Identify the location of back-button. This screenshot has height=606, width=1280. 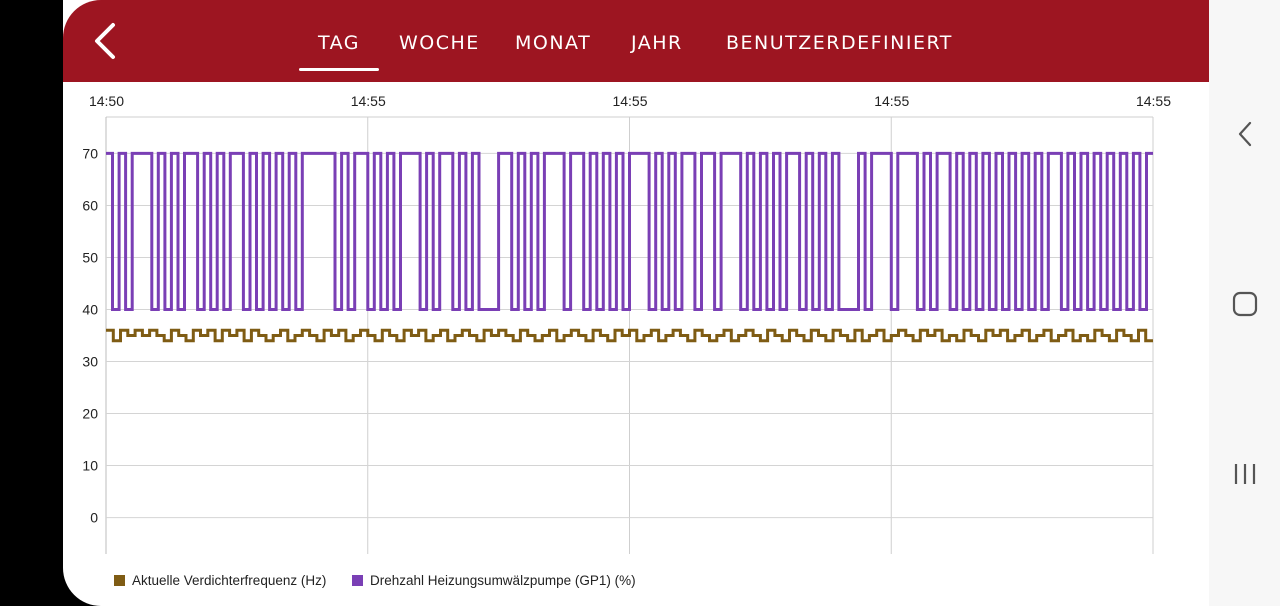
(105, 41).